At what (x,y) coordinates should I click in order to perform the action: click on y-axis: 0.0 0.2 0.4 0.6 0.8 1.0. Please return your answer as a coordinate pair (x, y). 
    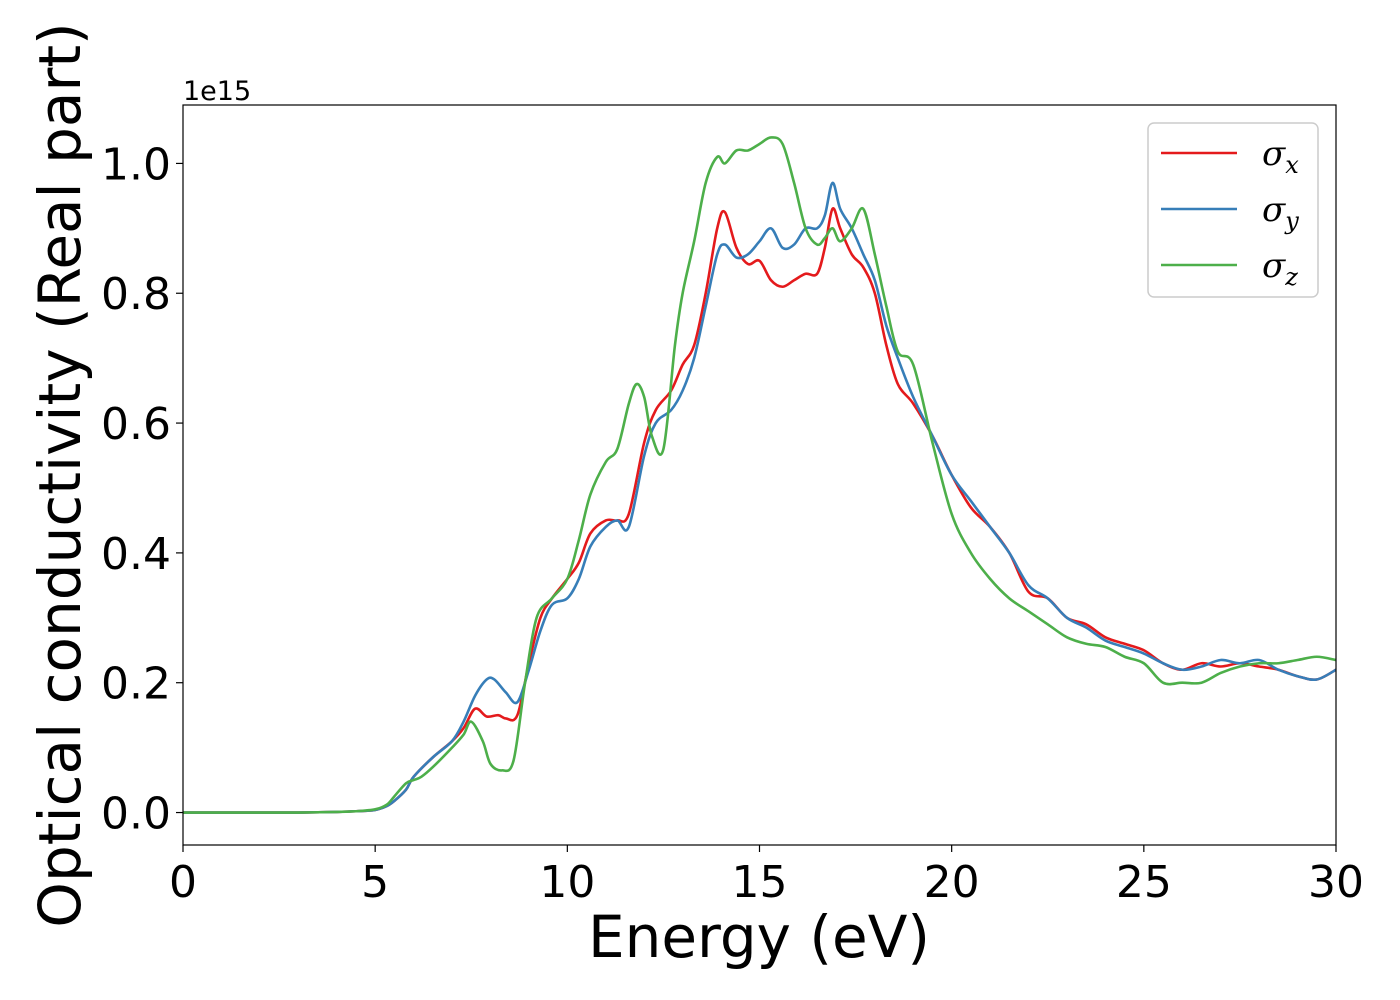
    Looking at the image, I should click on (142, 489).